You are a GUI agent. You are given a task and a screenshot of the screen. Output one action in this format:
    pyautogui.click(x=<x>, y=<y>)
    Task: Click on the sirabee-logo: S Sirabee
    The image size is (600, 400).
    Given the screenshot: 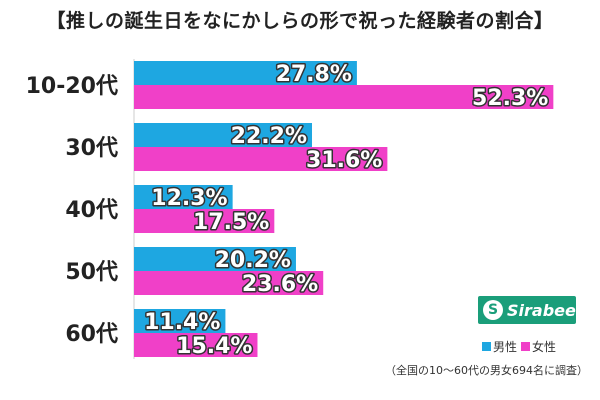 What is the action you would take?
    pyautogui.click(x=527, y=310)
    